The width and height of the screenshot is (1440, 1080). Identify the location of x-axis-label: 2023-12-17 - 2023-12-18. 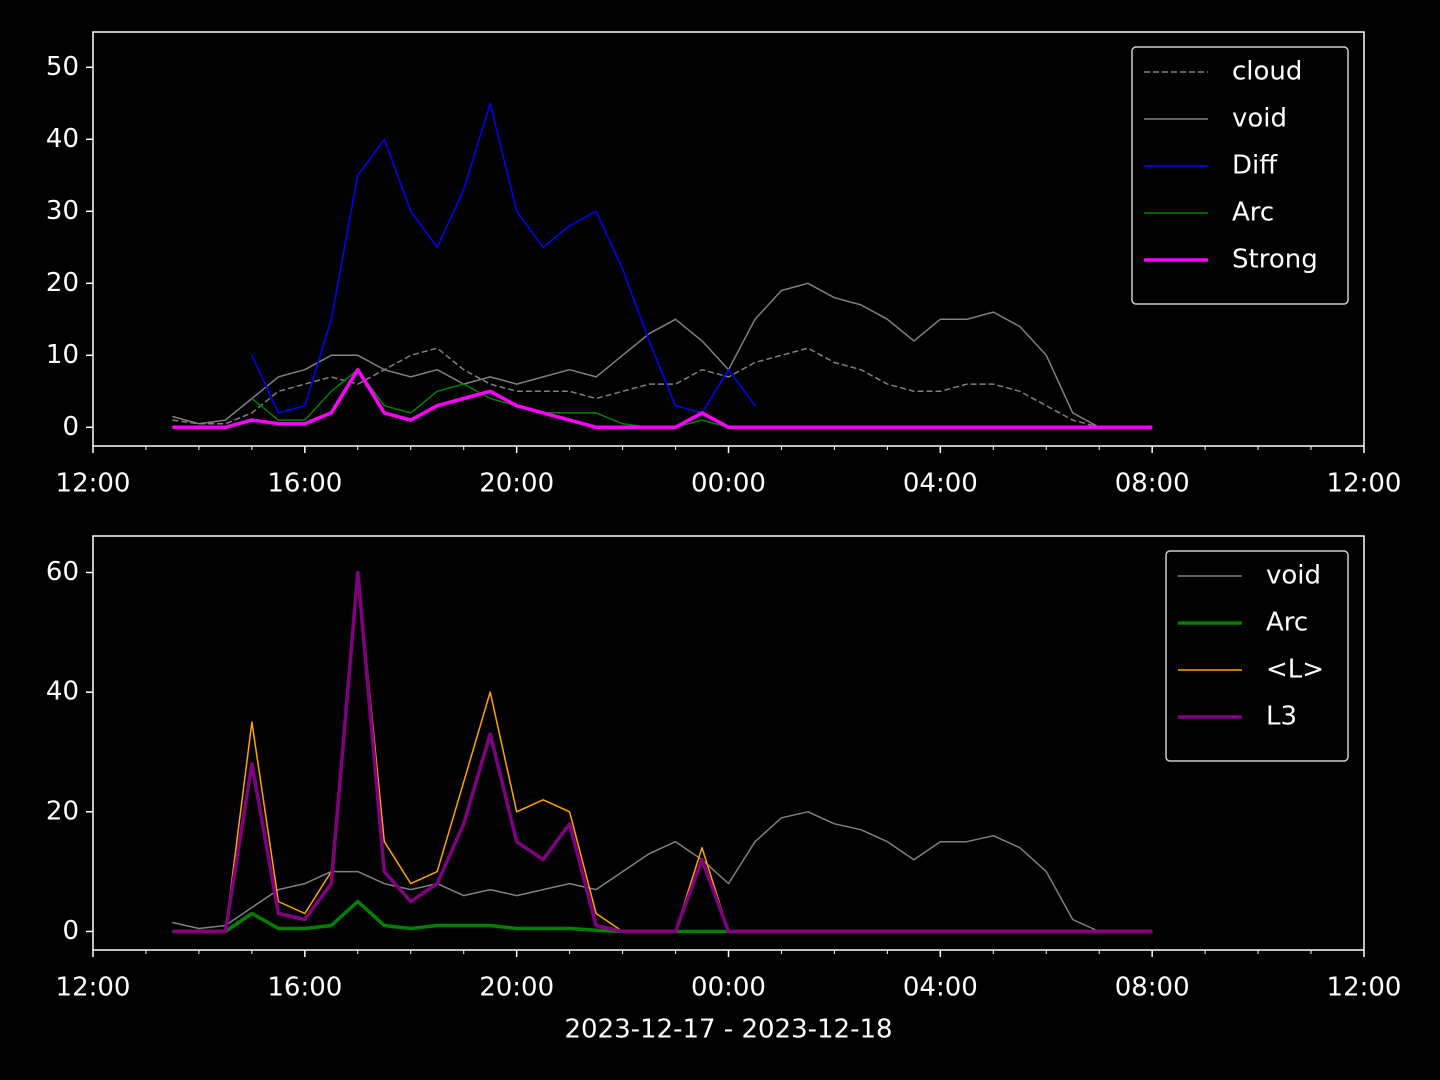
(728, 1030).